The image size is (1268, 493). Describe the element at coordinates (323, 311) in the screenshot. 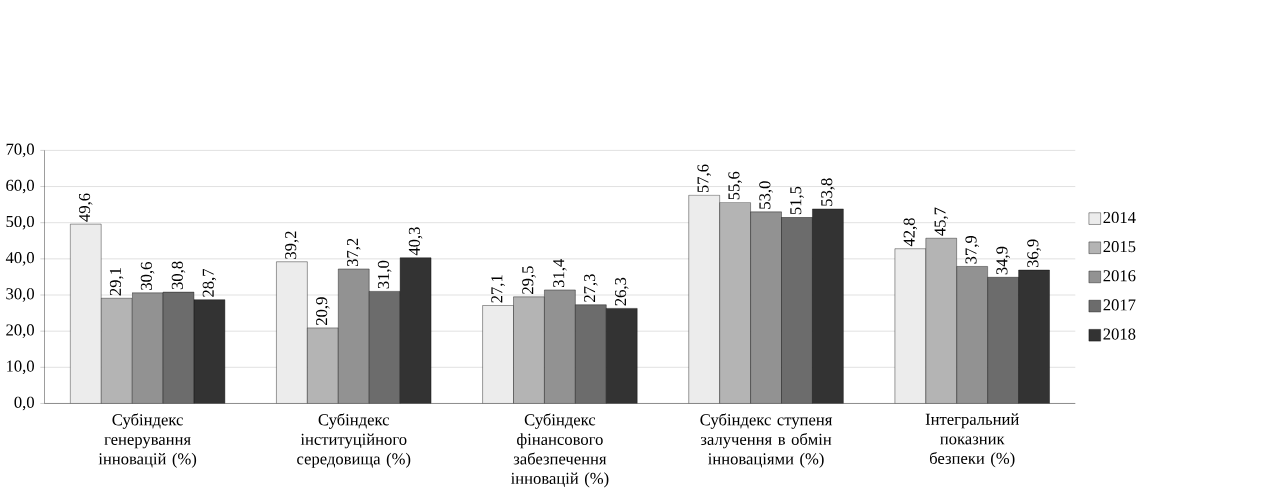

I see `data-label: 20,9` at that location.